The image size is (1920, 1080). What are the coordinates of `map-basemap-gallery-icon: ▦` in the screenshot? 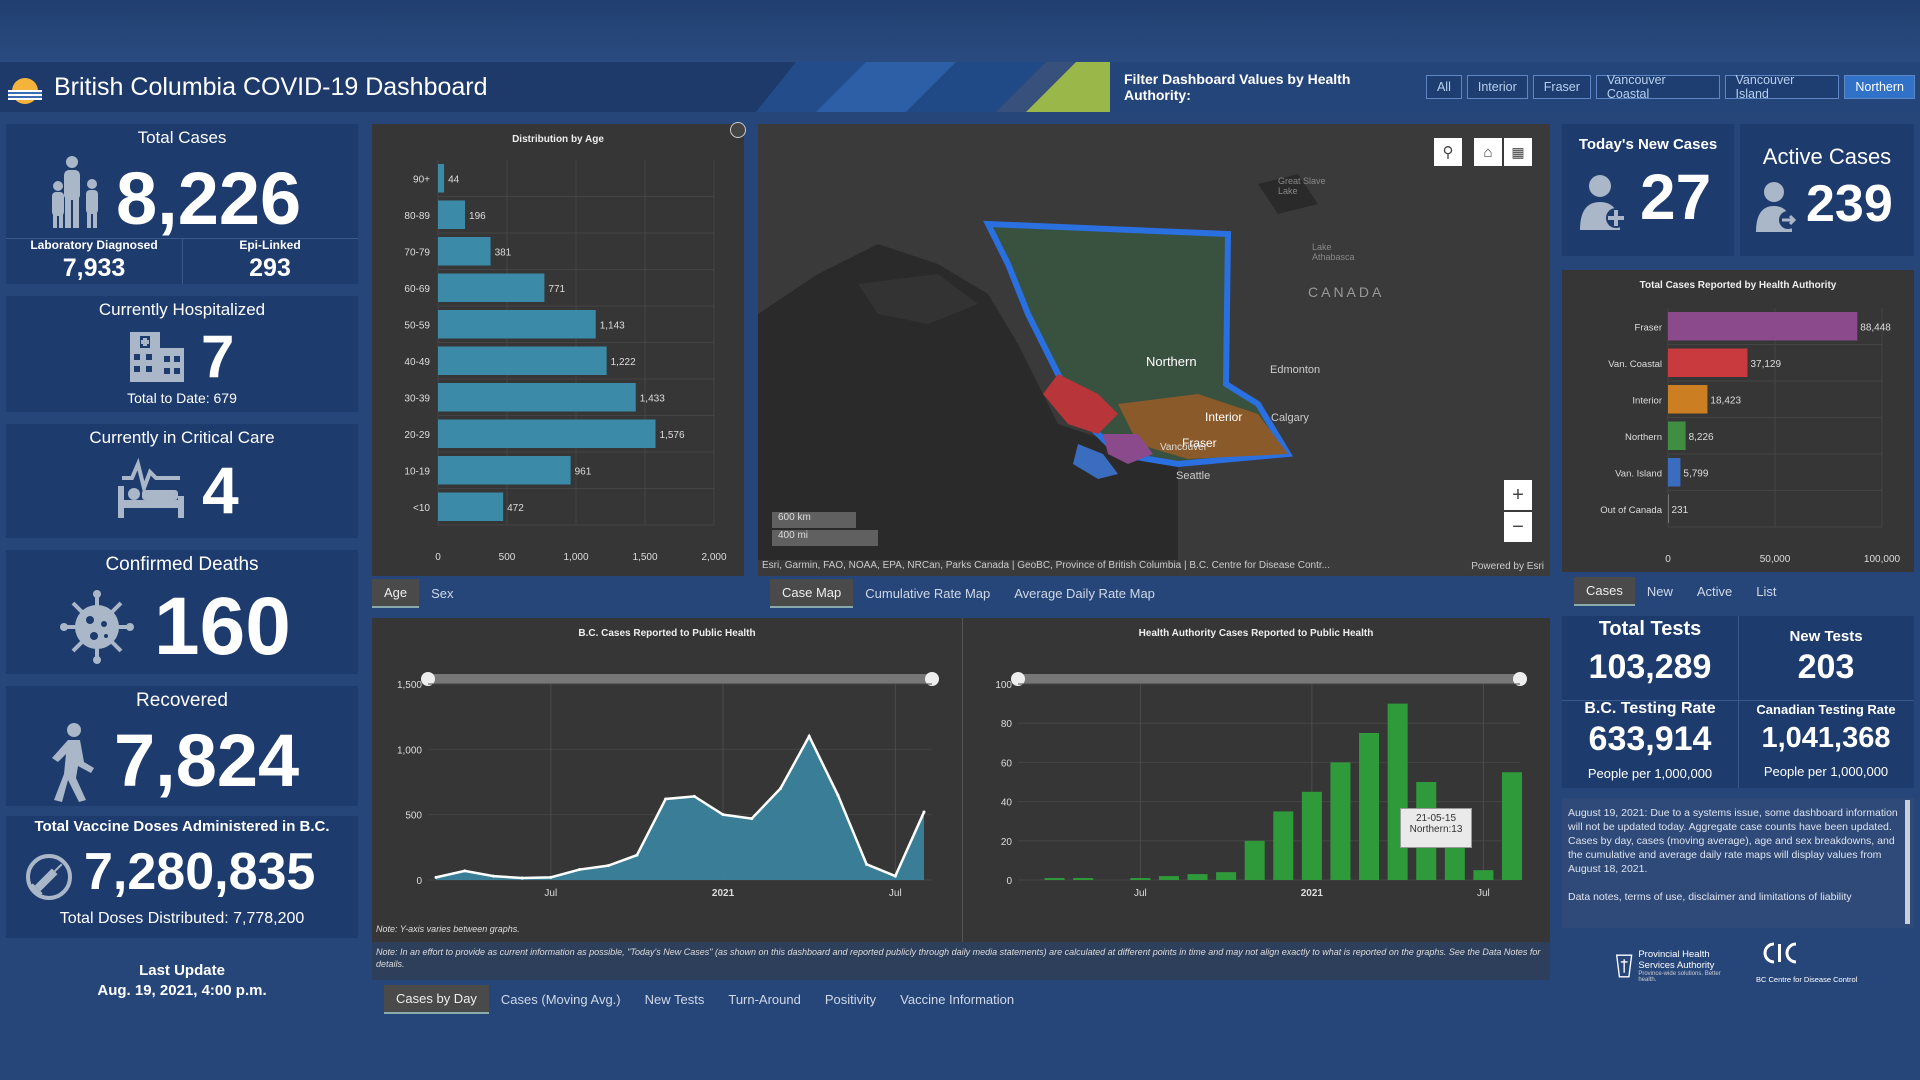 It's located at (1518, 152).